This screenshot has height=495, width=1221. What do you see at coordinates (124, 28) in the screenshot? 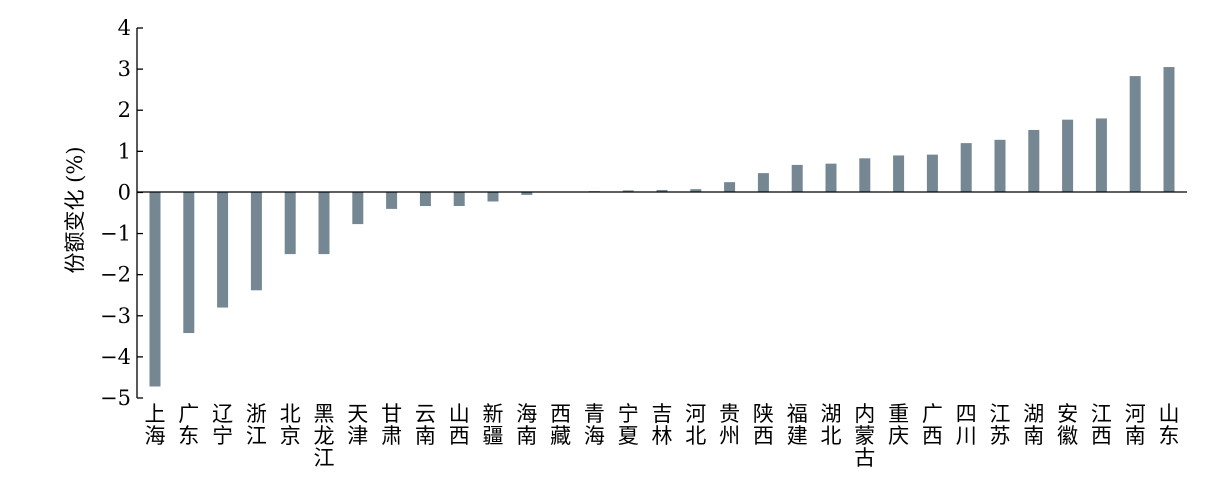
I see `y-tick-label: 4` at bounding box center [124, 28].